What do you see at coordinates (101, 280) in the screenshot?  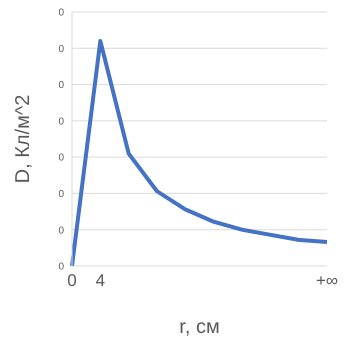 I see `x-tick-label: 4` at bounding box center [101, 280].